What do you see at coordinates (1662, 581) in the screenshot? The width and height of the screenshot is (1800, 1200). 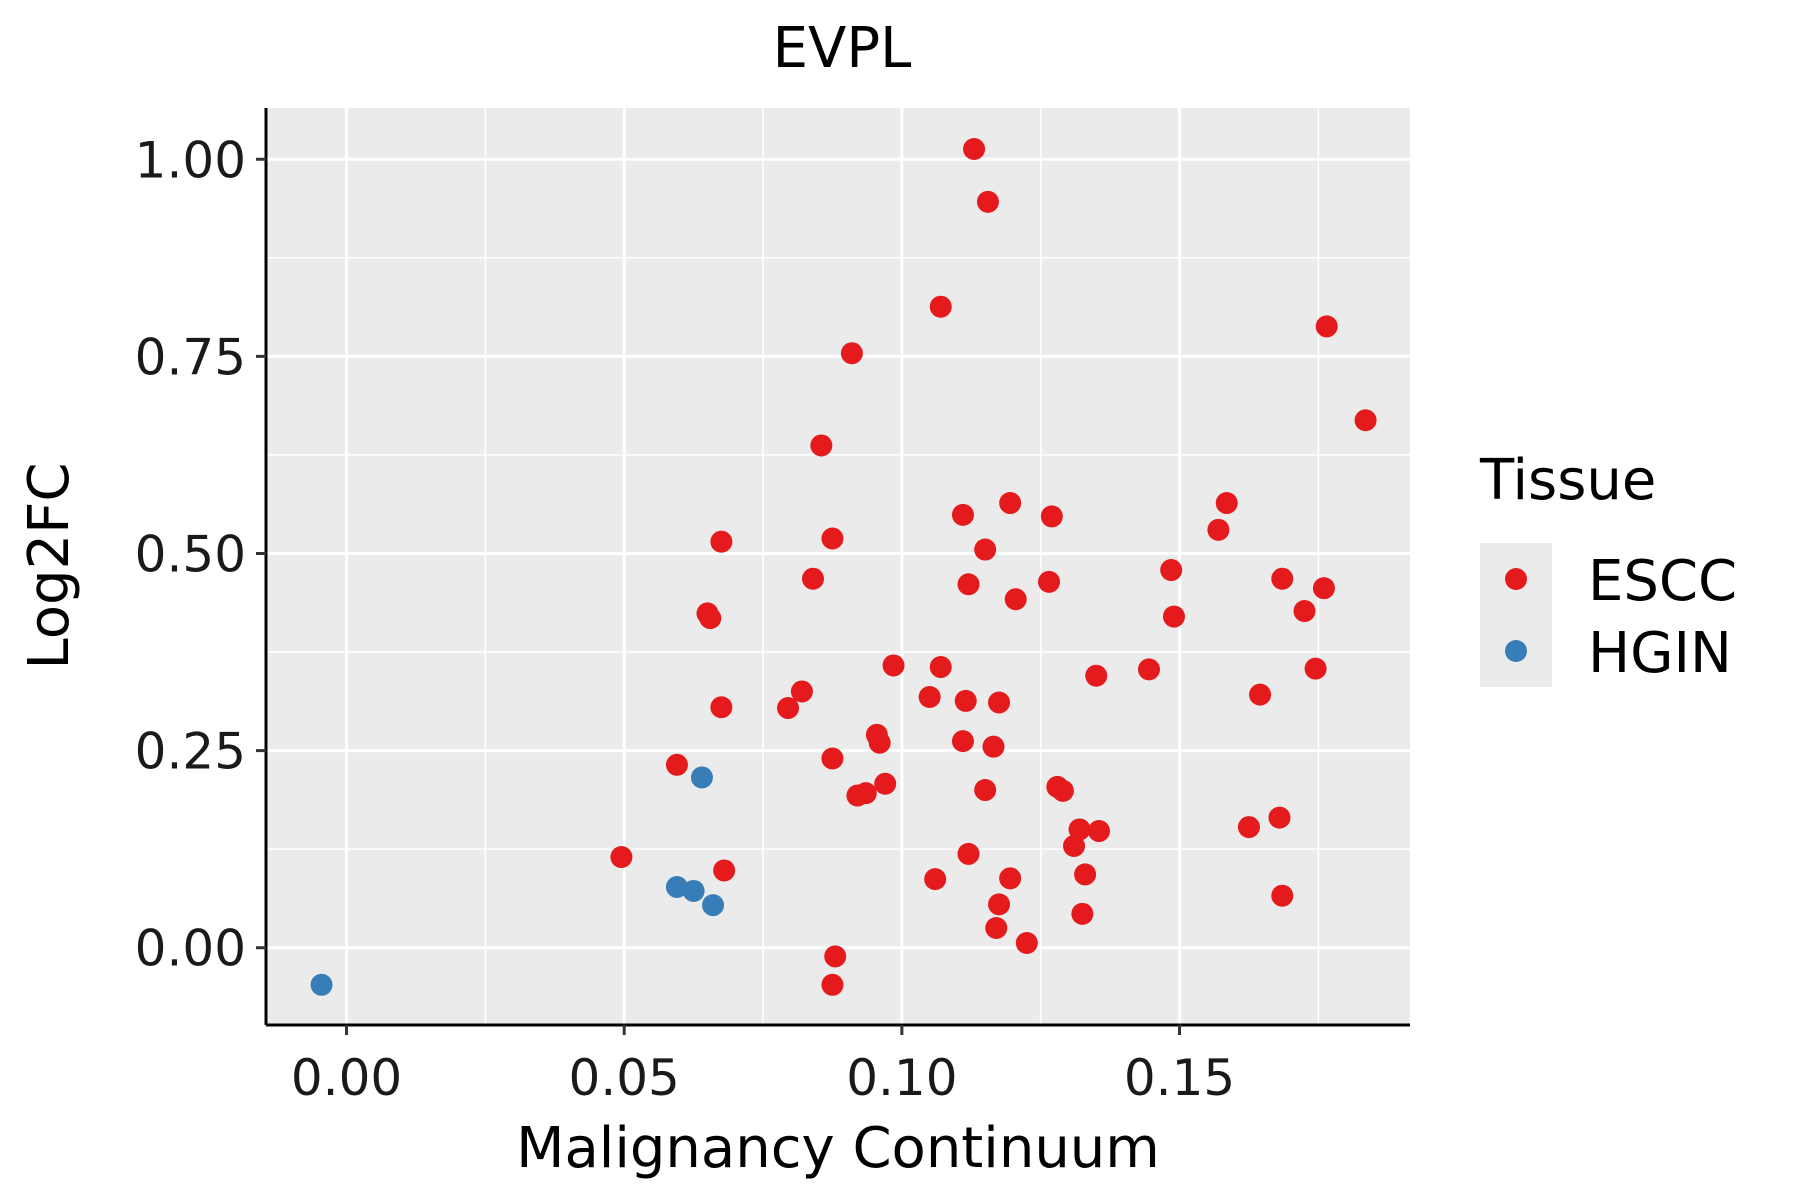 I see `legend-label-escc: ESCC` at bounding box center [1662, 581].